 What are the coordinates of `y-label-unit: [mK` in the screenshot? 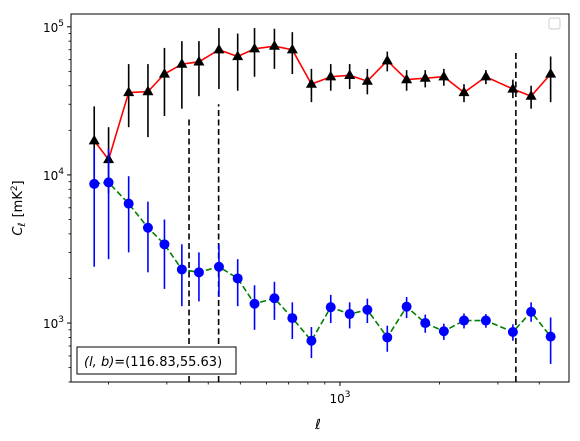 It's located at (18, 204).